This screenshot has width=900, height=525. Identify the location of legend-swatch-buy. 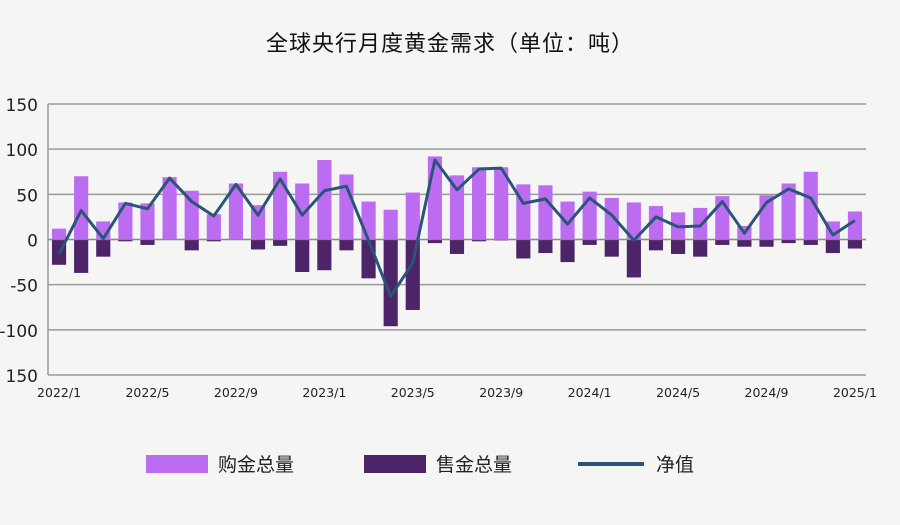
(177, 463).